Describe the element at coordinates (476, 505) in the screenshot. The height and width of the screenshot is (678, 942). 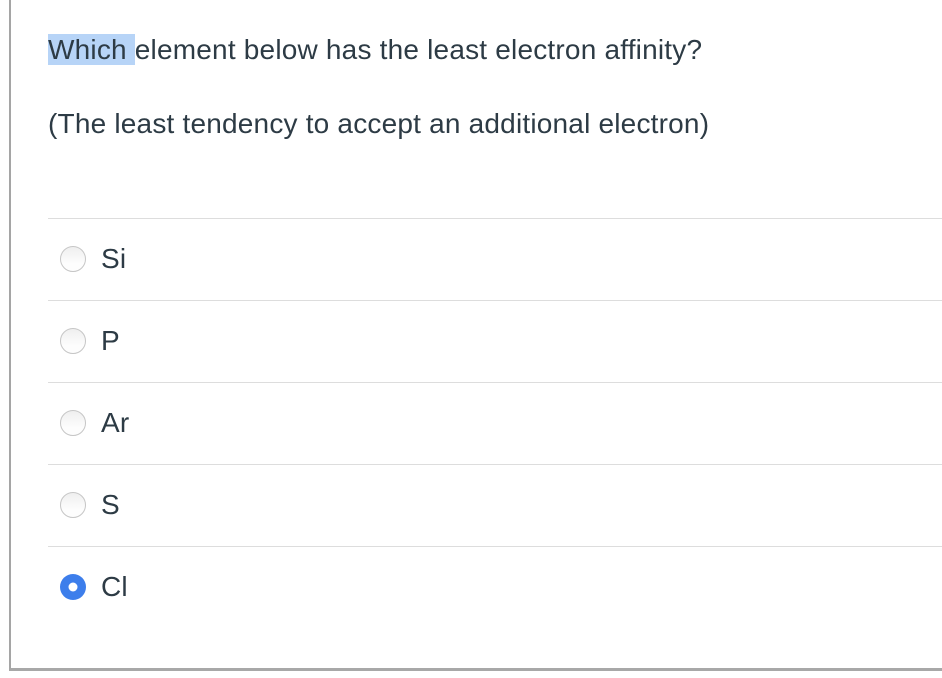
I see `answer-option-s: S` at that location.